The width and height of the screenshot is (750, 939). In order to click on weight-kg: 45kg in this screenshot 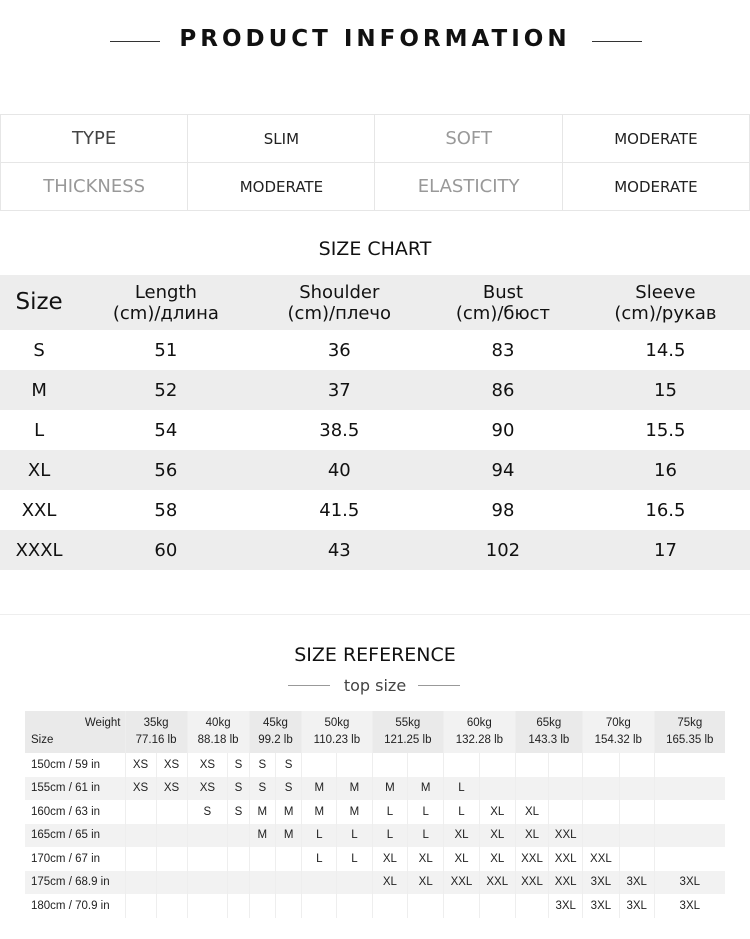, I will do `click(275, 723)`.